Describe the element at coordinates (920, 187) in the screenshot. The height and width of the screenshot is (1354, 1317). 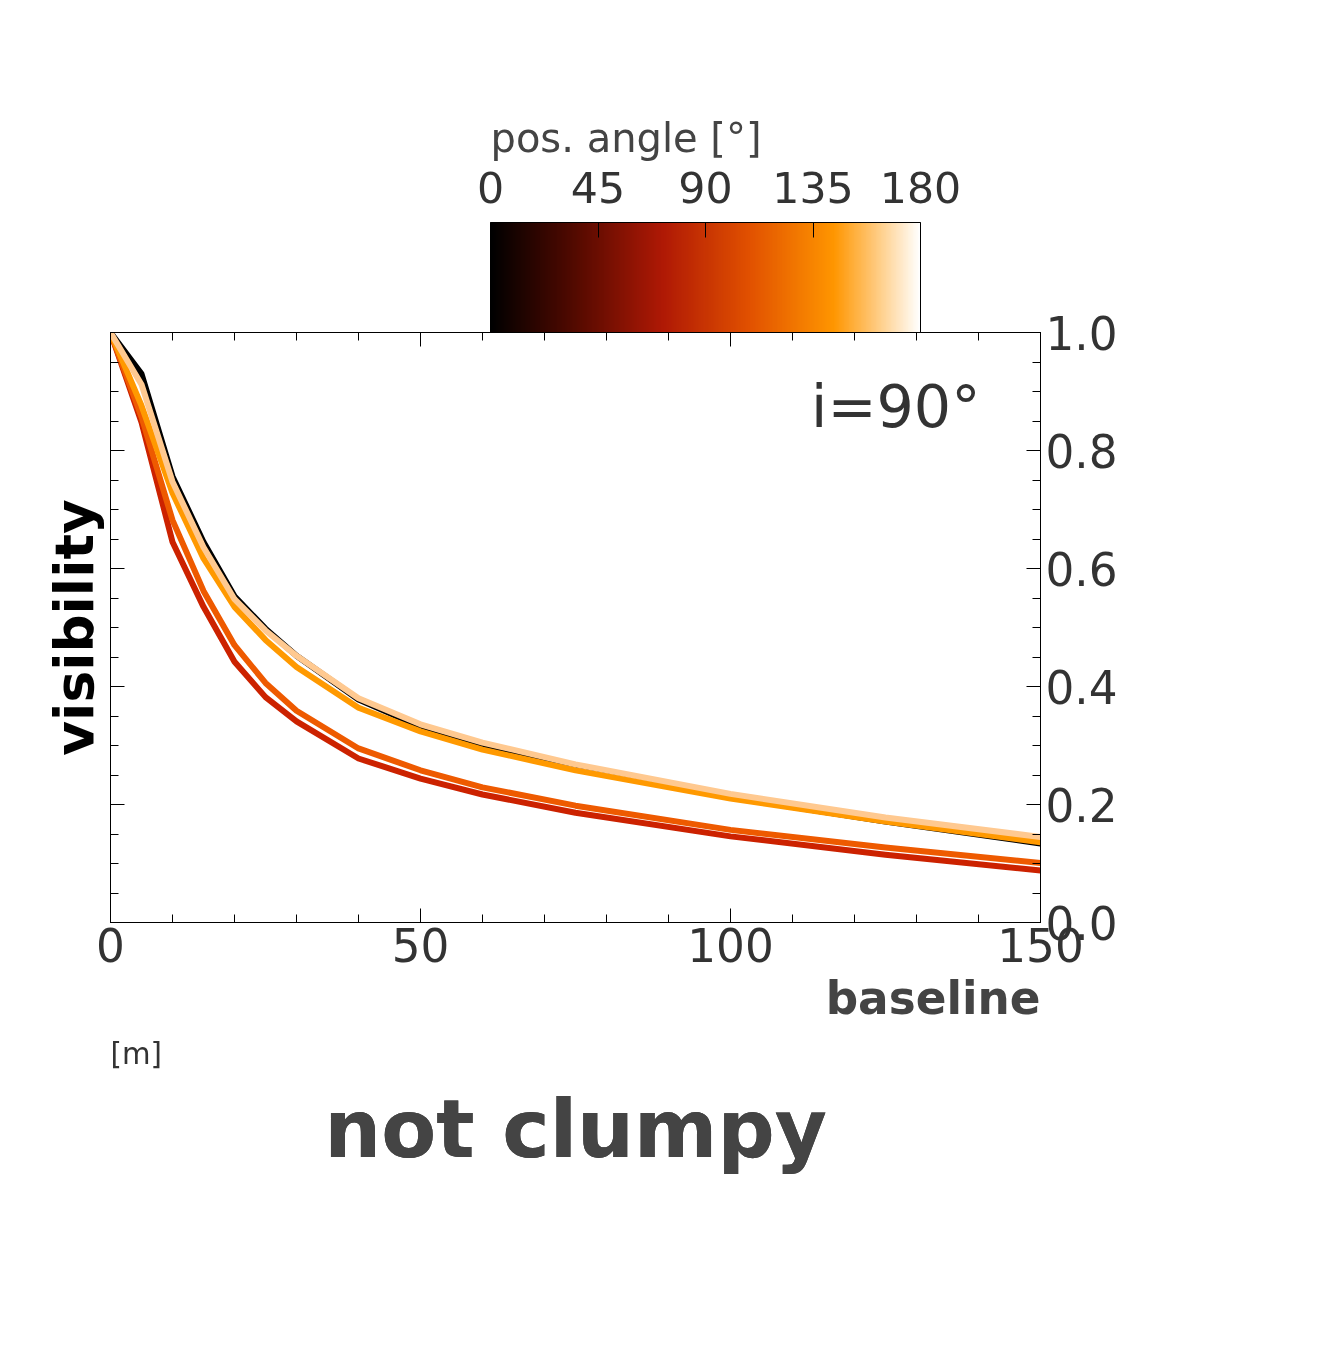
I see `color-bar-label: 180` at that location.